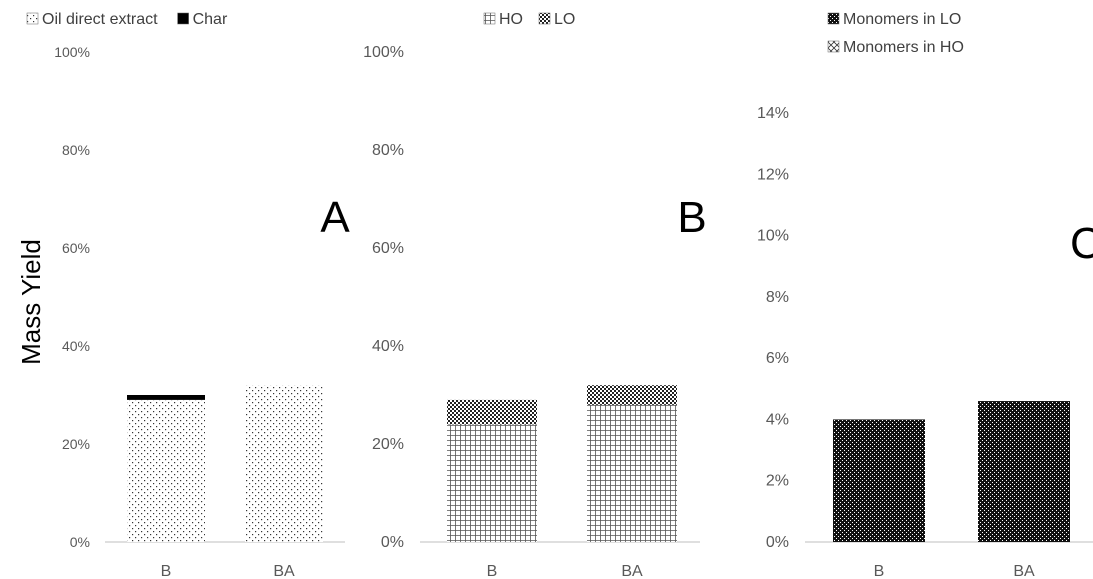 Image resolution: width=1093 pixels, height=579 pixels. Describe the element at coordinates (773, 174) in the screenshot. I see `y-tick-label: 12%` at that location.